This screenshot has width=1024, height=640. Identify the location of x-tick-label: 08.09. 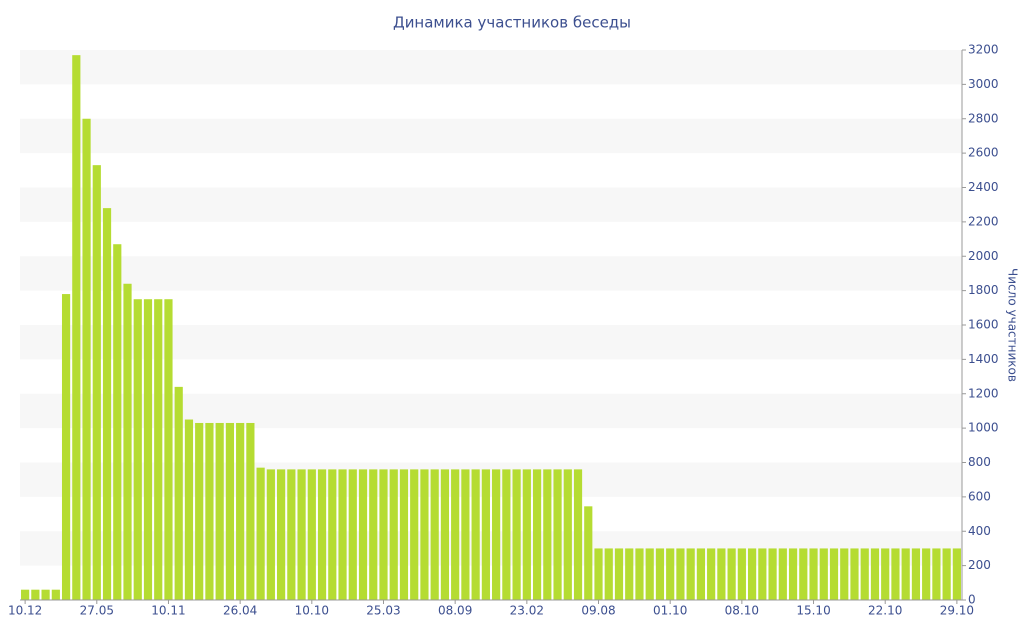
(455, 611).